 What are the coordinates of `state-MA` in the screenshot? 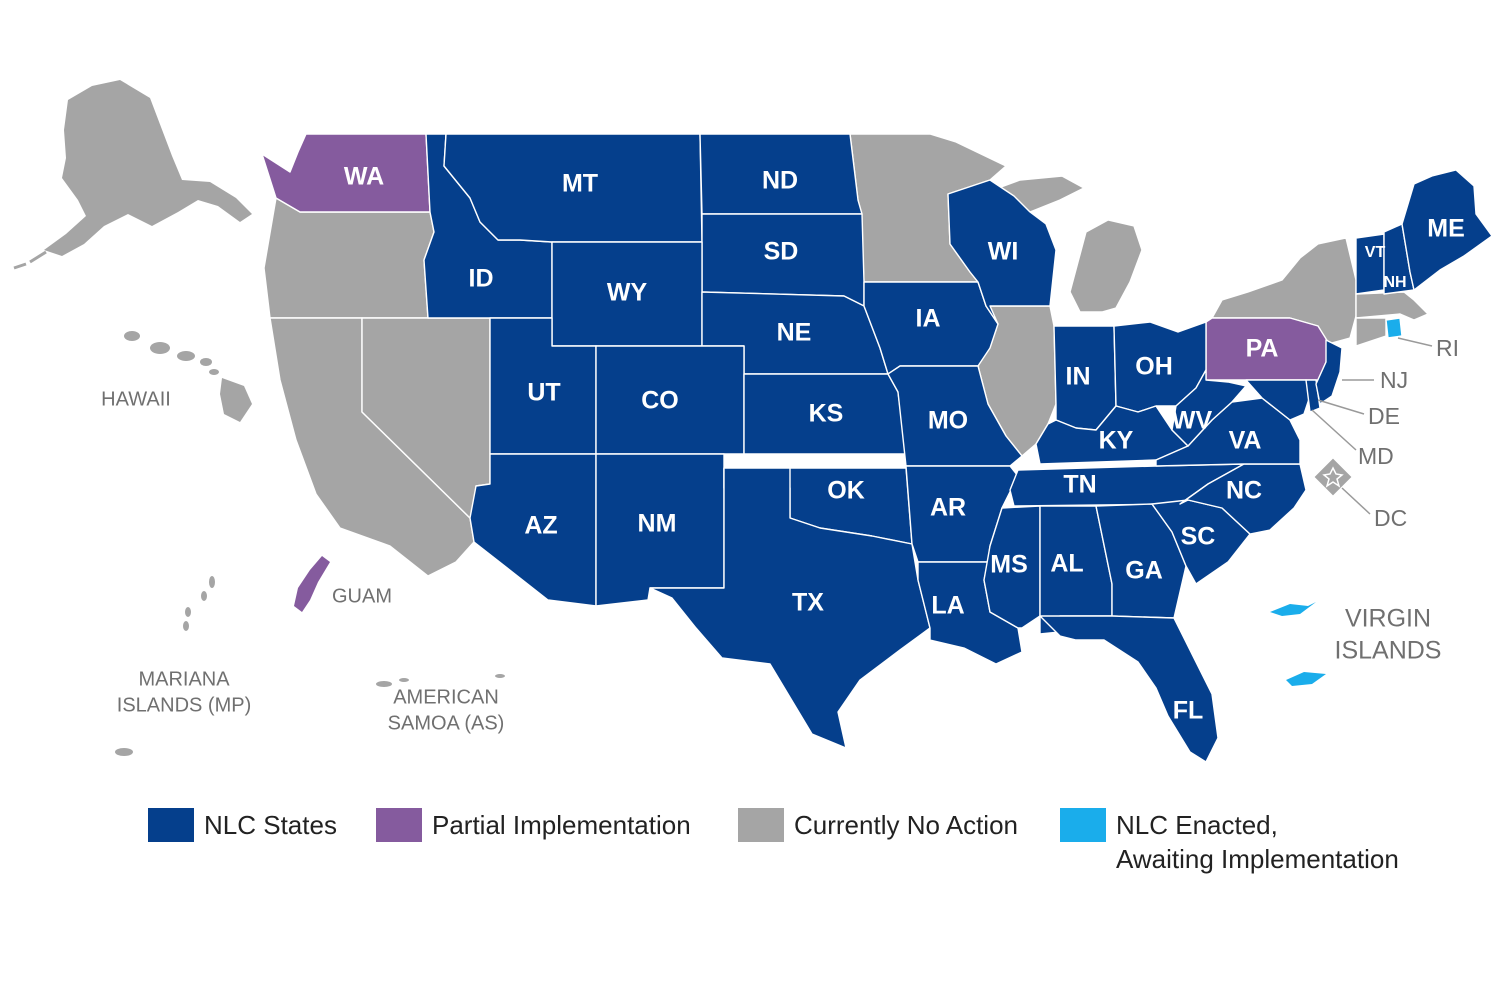 It's located at (1392, 306).